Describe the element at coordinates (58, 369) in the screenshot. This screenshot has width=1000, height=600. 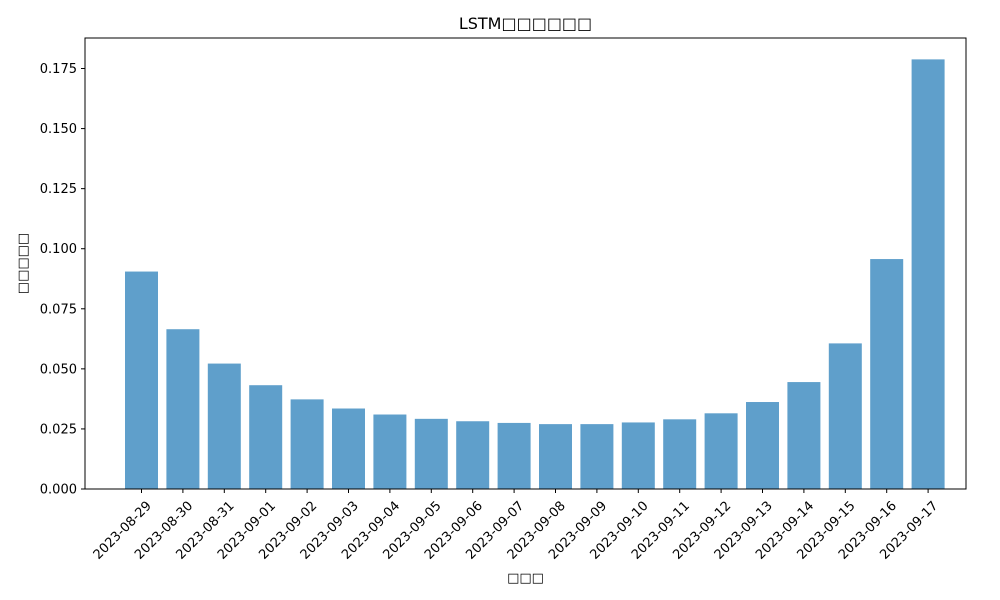
I see `y-tick-label: 0.050` at that location.